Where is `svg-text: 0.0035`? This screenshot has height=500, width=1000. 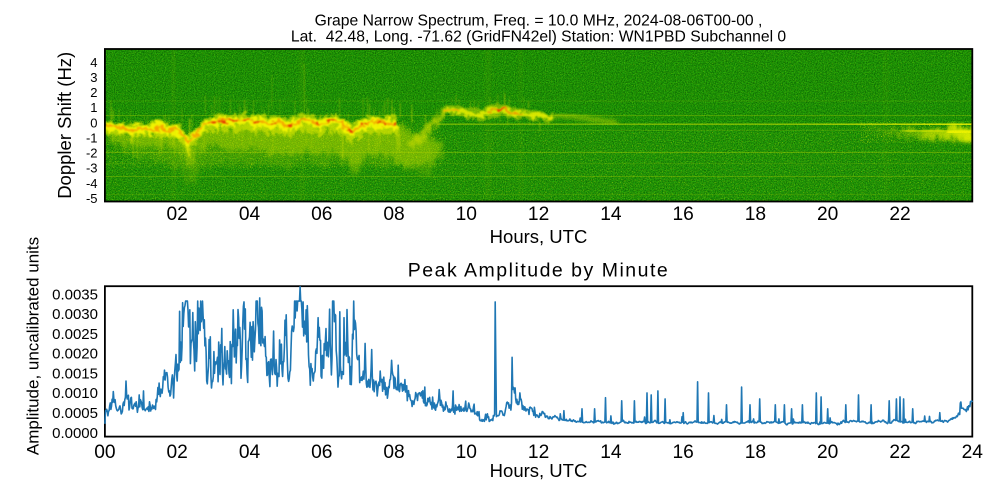 svg-text: 0.0035 is located at coordinates (75, 294).